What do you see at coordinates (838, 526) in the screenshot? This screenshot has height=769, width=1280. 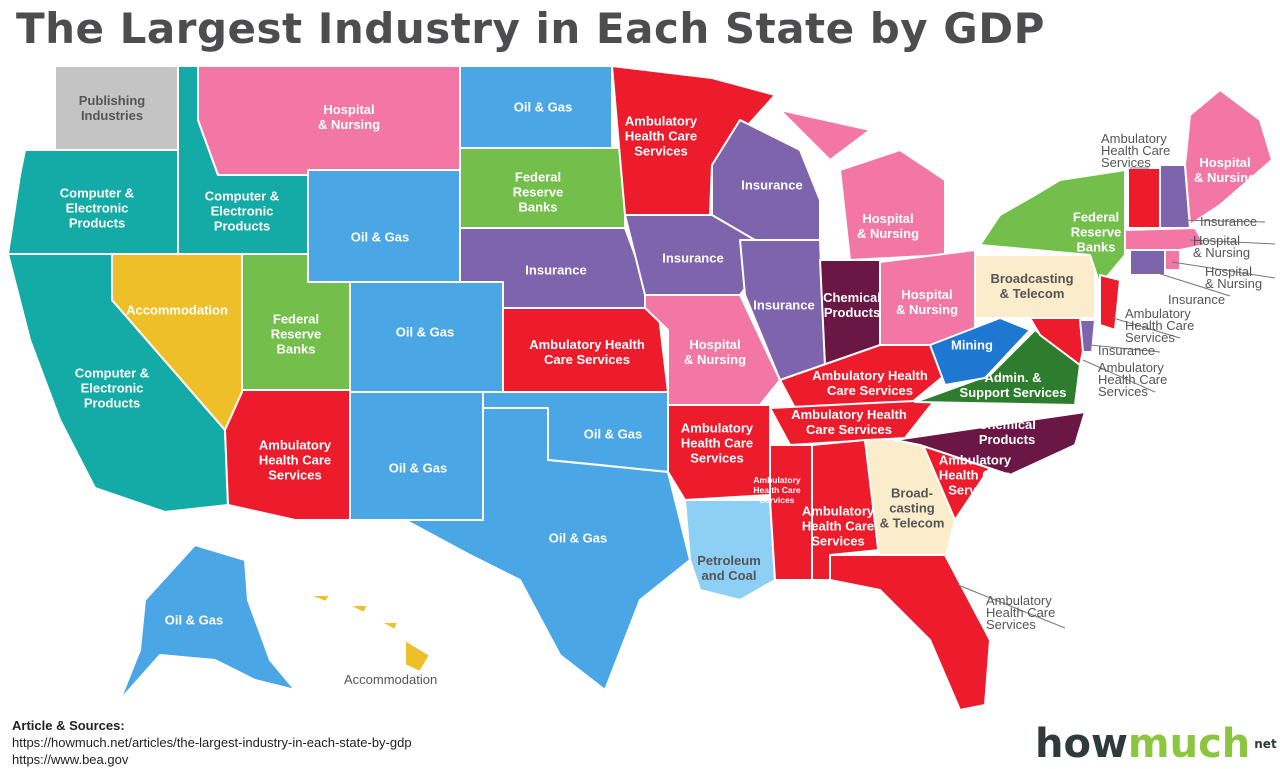 I see `label-al: Ambulatory Health Care Services` at bounding box center [838, 526].